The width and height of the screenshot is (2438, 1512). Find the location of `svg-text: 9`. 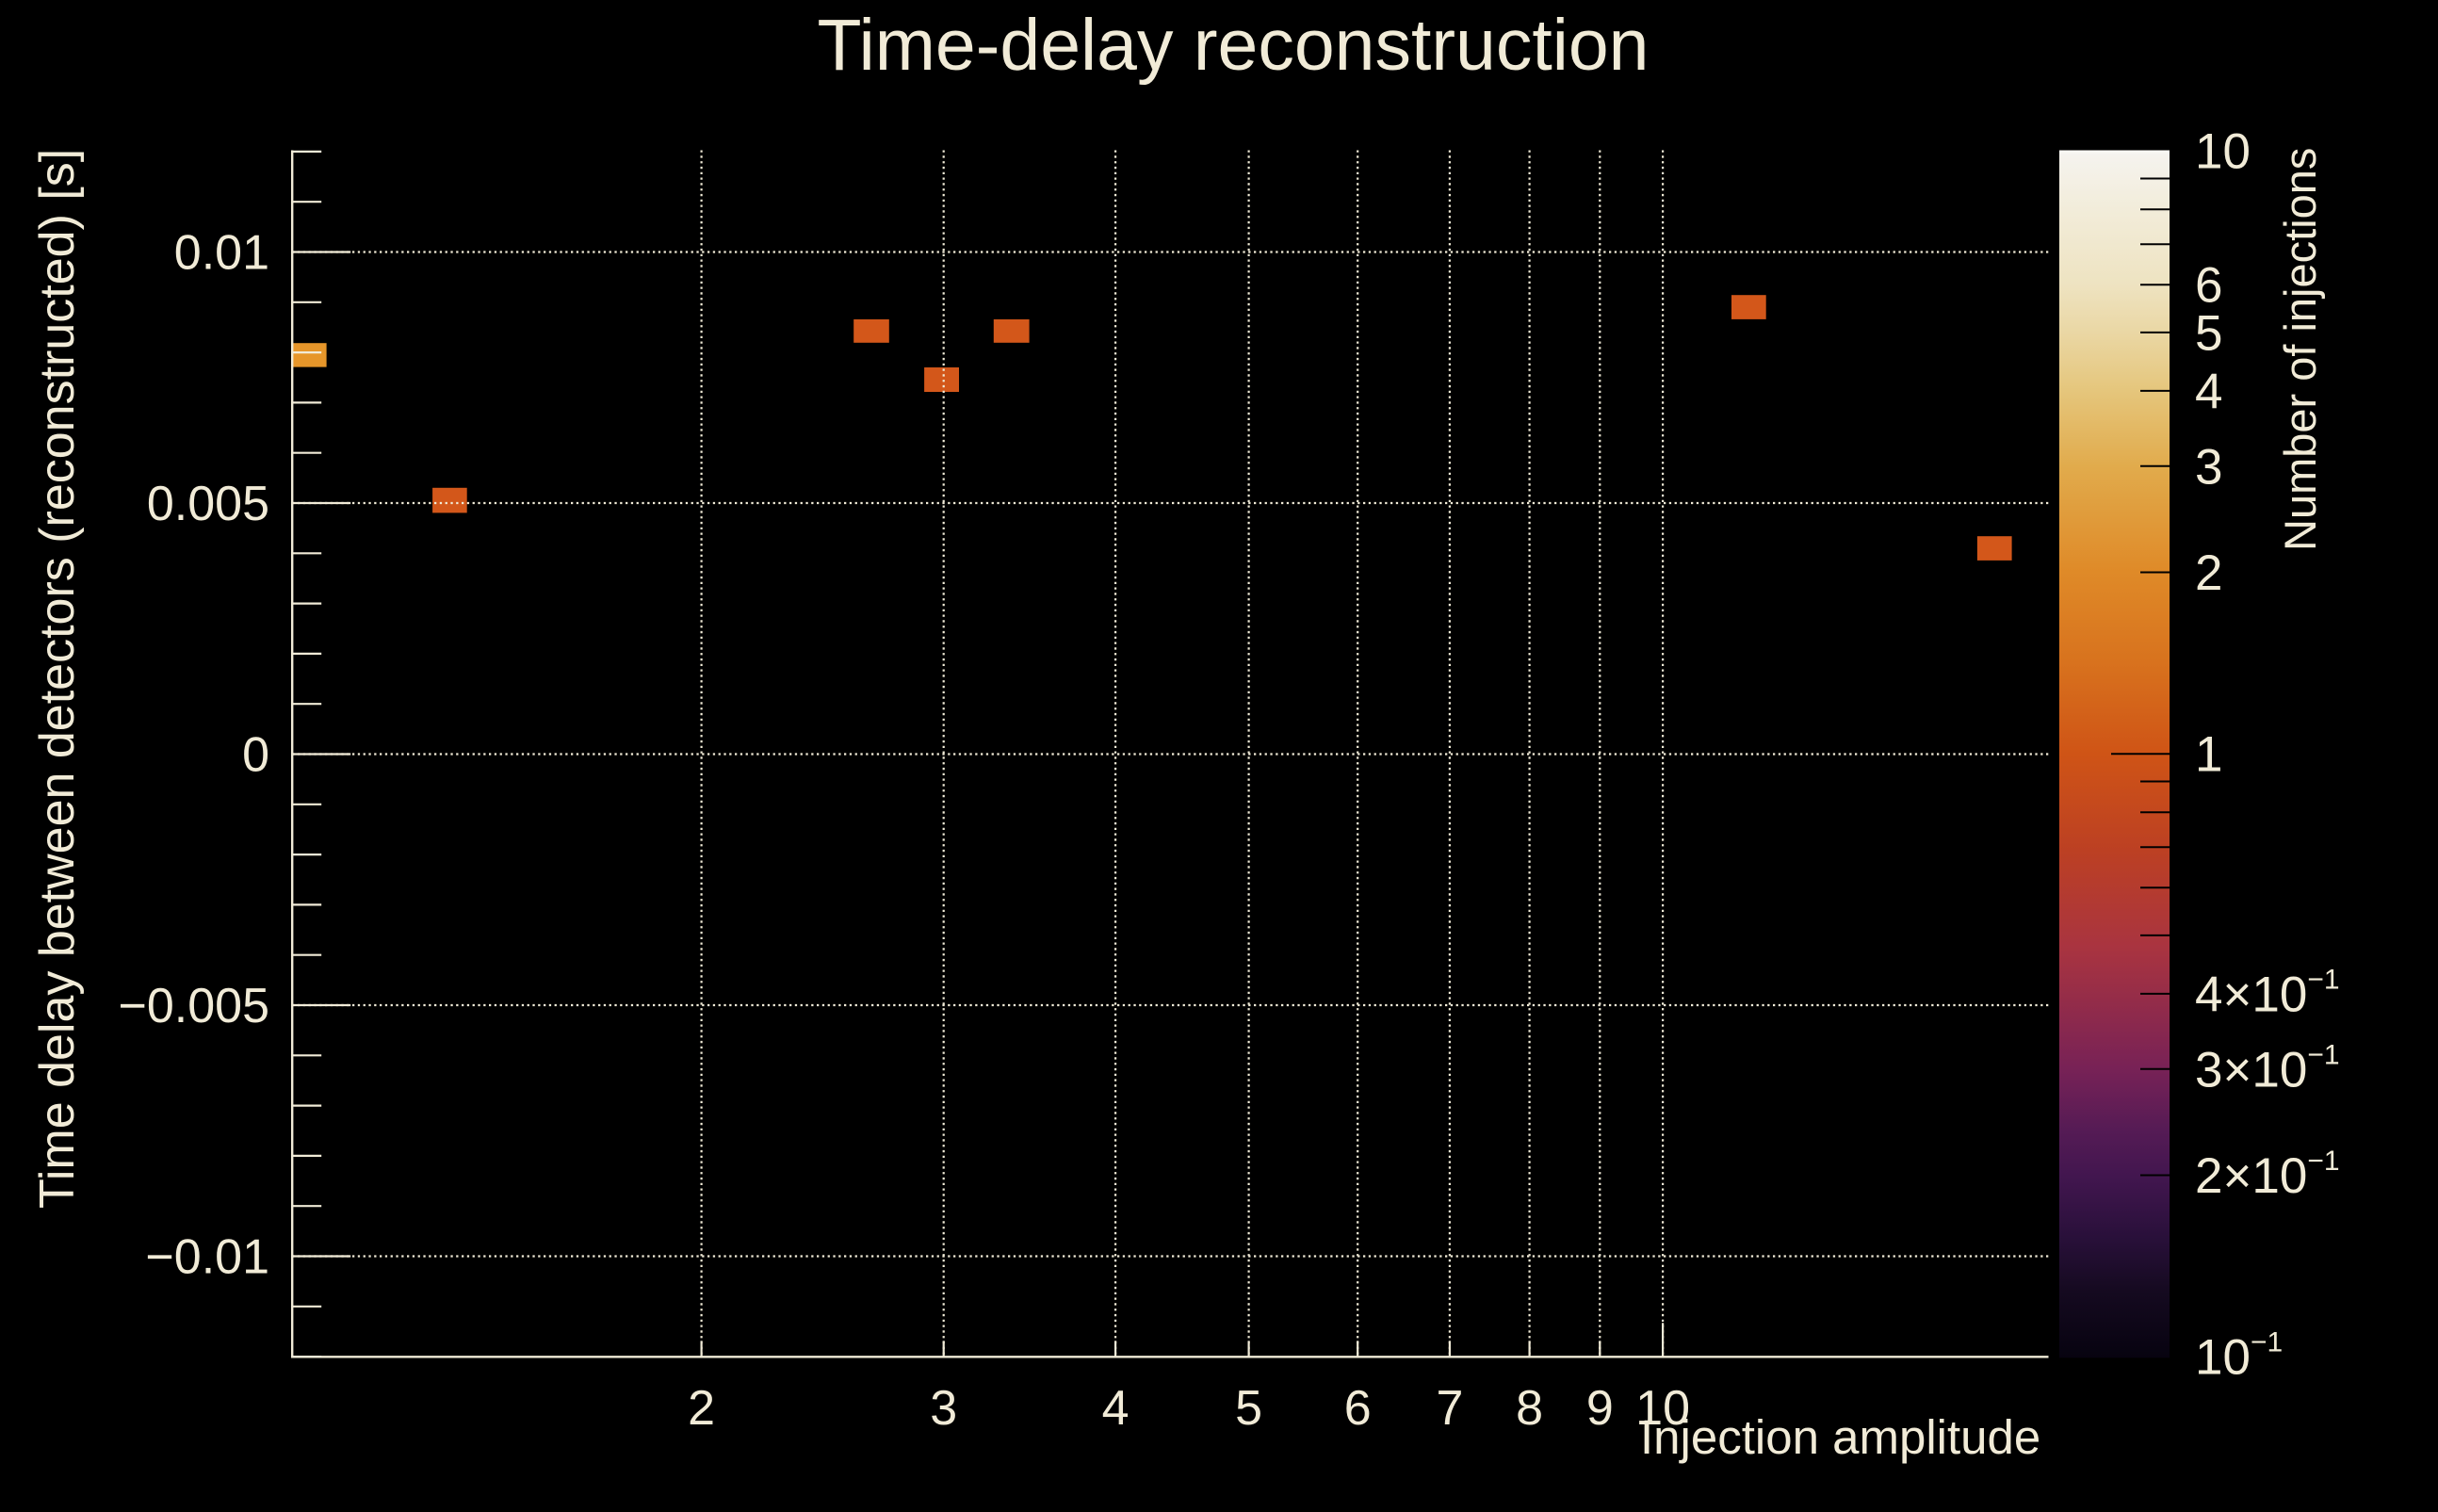

svg-text: 9 is located at coordinates (1600, 1408).